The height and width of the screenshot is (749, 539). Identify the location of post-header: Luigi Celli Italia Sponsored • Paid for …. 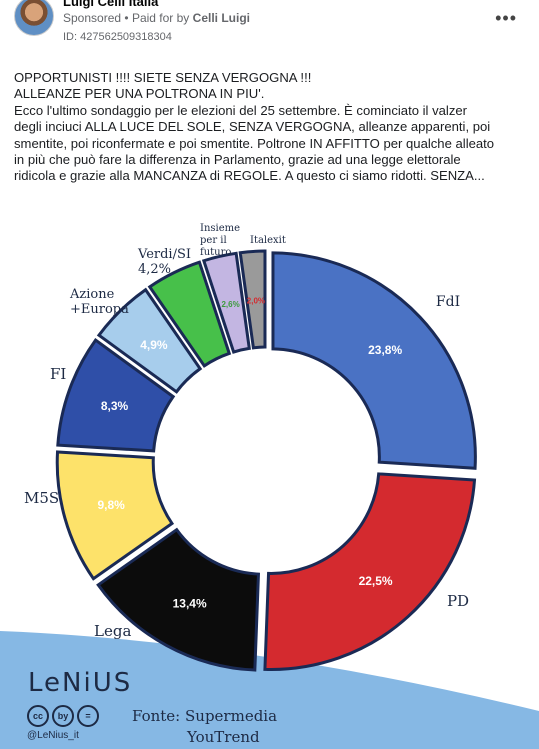
(269, 26).